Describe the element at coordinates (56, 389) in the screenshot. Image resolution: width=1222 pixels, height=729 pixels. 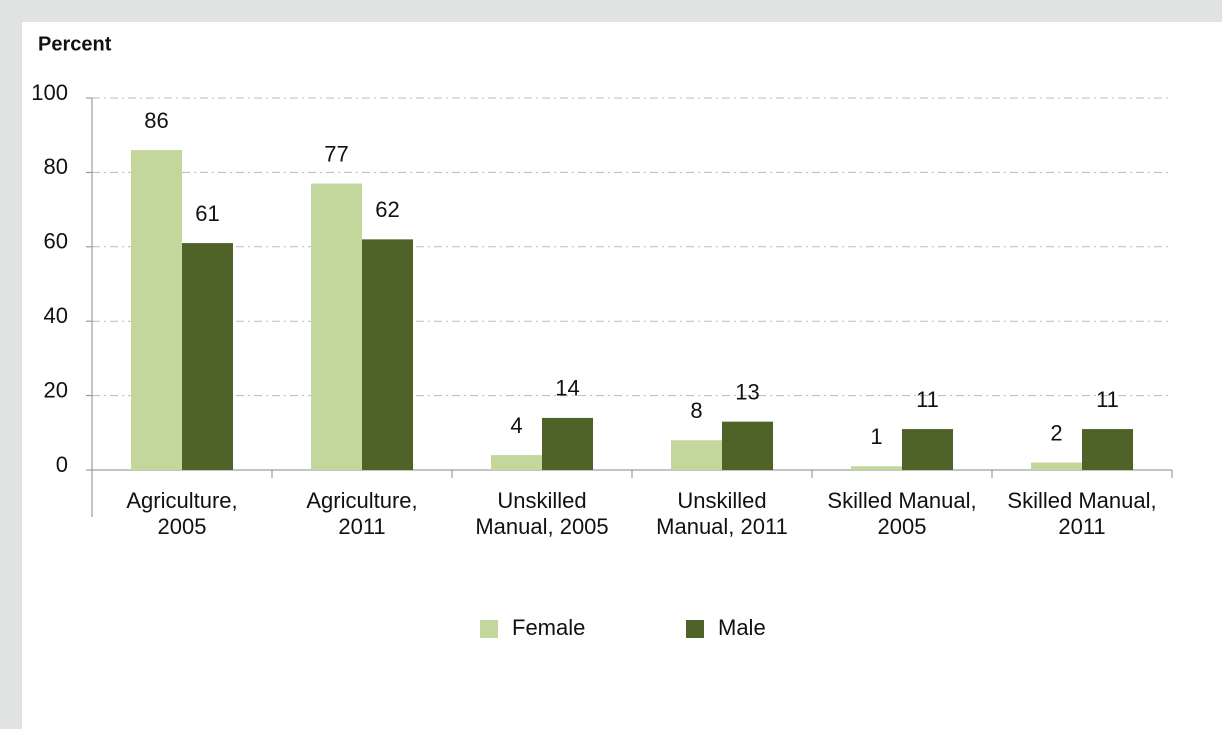
I see `y-tick-label: 20` at that location.